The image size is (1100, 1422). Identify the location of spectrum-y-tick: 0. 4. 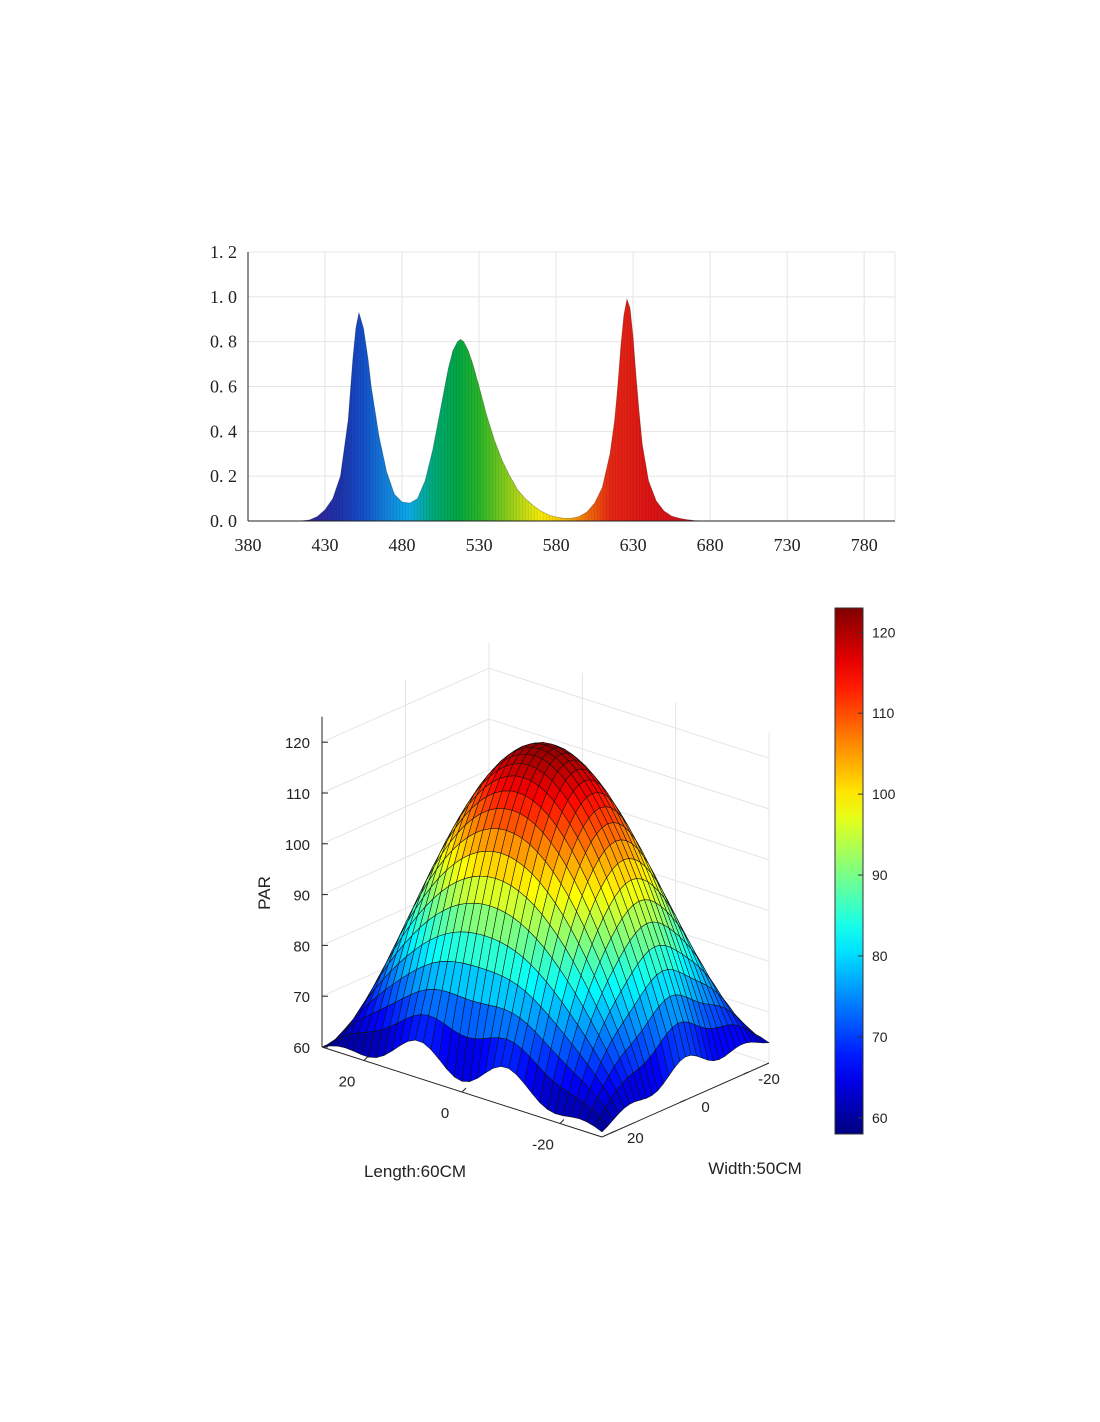
(223, 431).